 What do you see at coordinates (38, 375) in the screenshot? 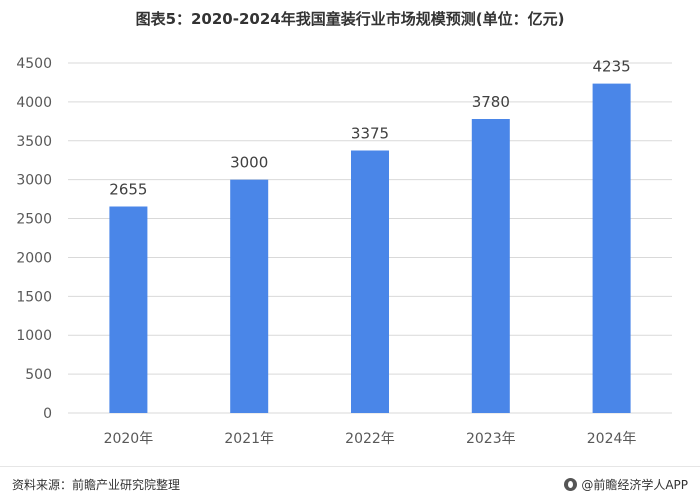
I see `y-tick-label: 500` at bounding box center [38, 375].